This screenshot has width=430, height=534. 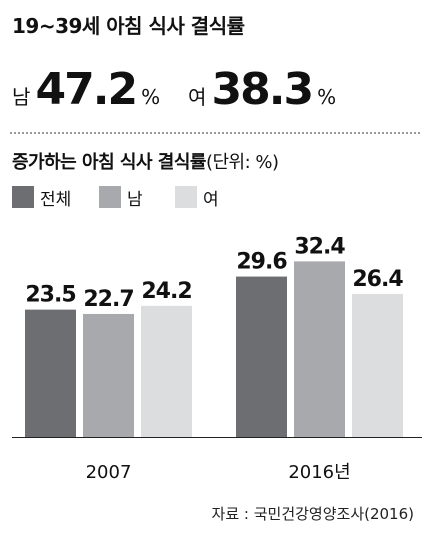 I want to click on data-label: 23.5, so click(x=50, y=295).